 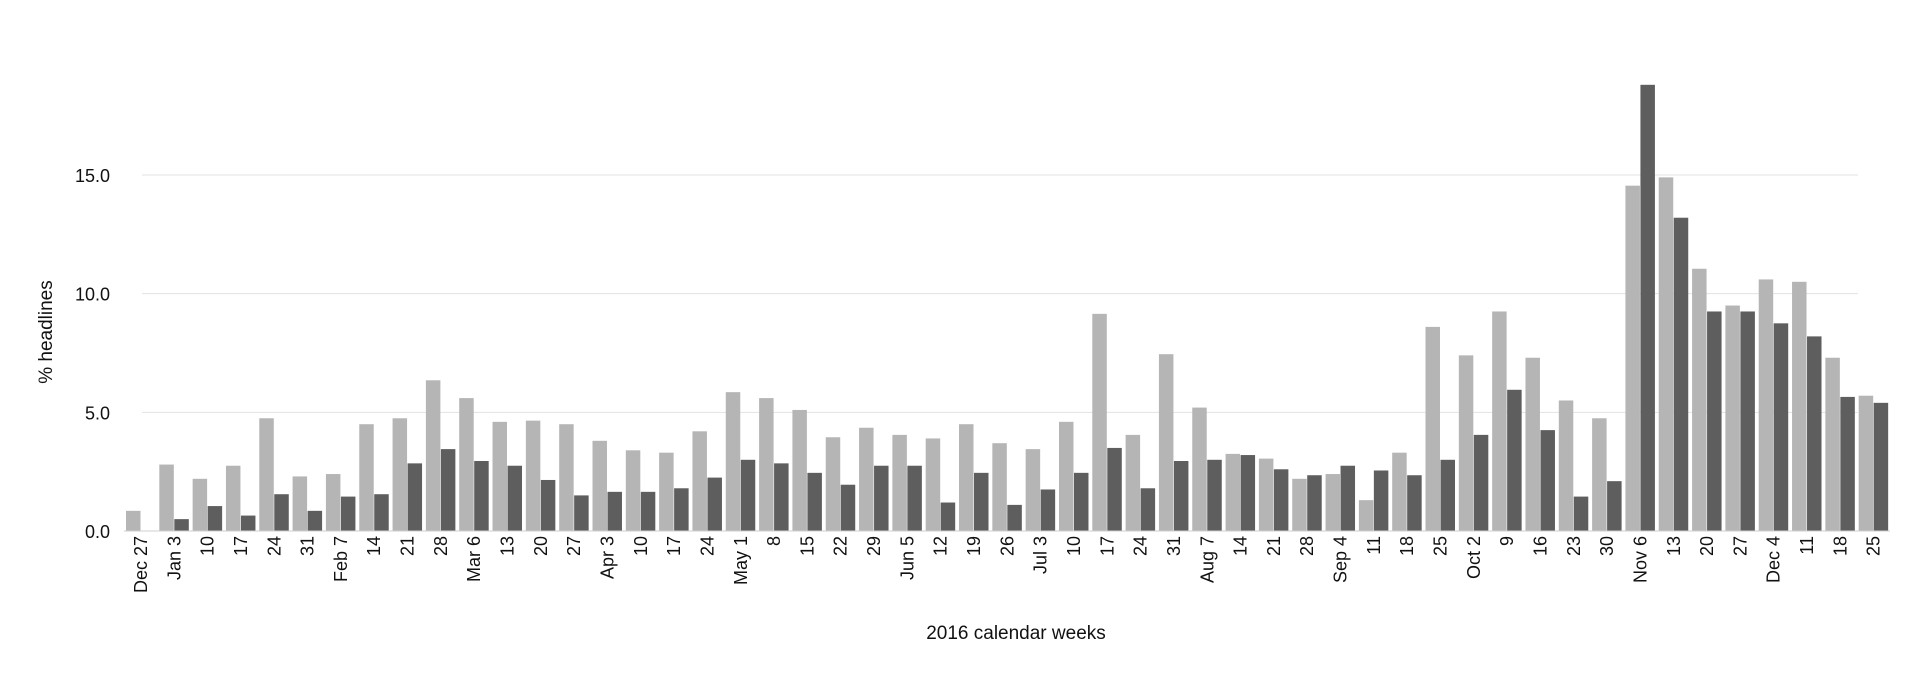 What do you see at coordinates (607, 557) in the screenshot?
I see `x-tick-label: Apr 3` at bounding box center [607, 557].